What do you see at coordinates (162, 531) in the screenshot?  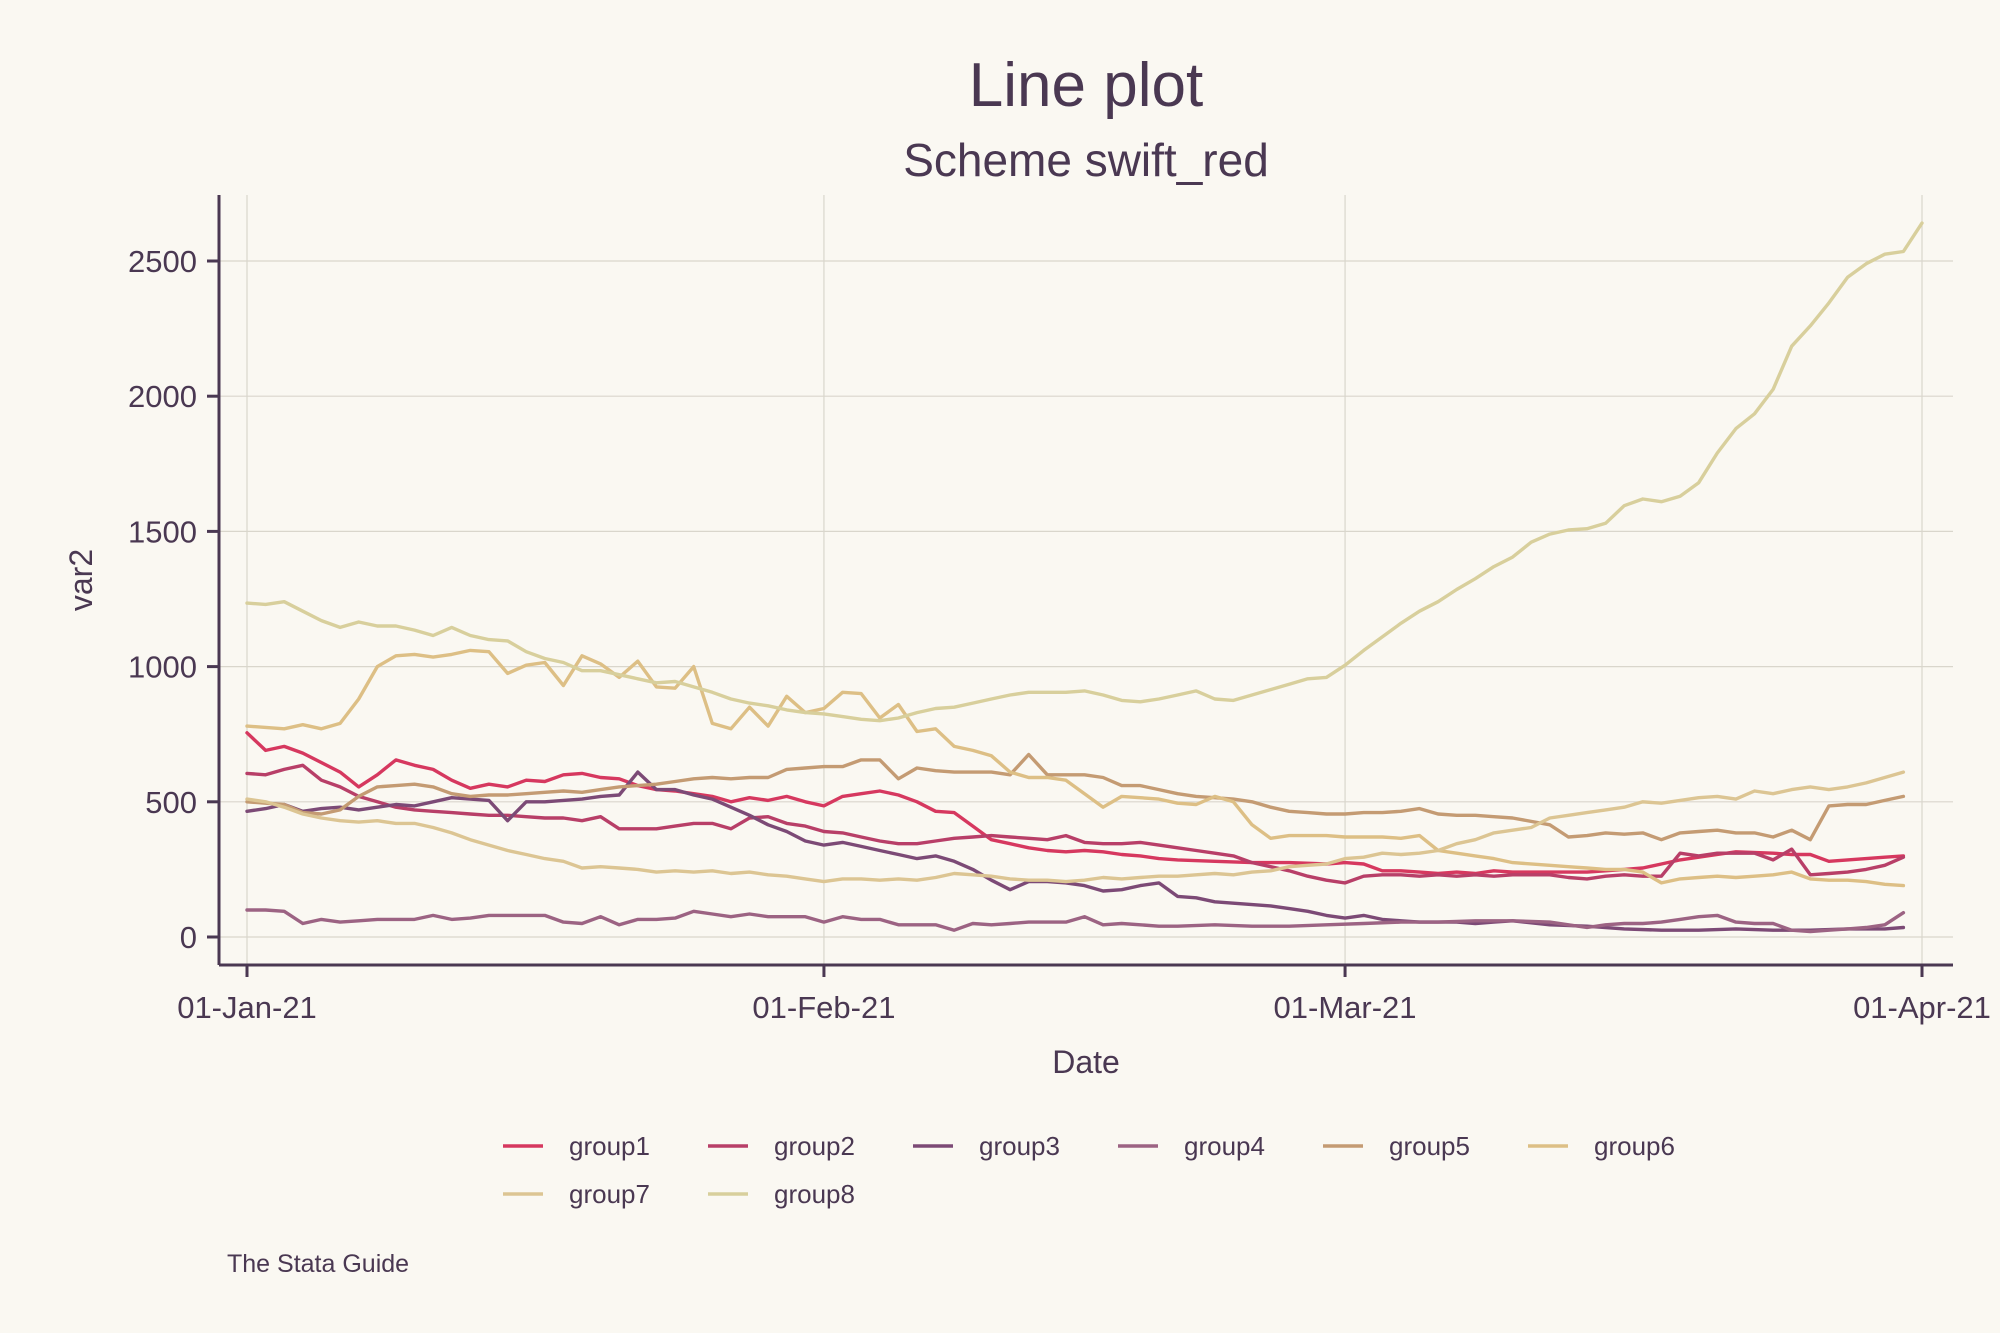 I see `y-tick-label: 1500` at bounding box center [162, 531].